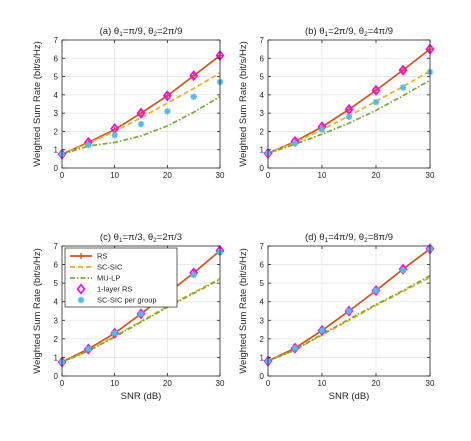 The height and width of the screenshot is (441, 471). Describe the element at coordinates (380, 31) in the screenshot. I see `title-theta-value: =4π/9` at that location.